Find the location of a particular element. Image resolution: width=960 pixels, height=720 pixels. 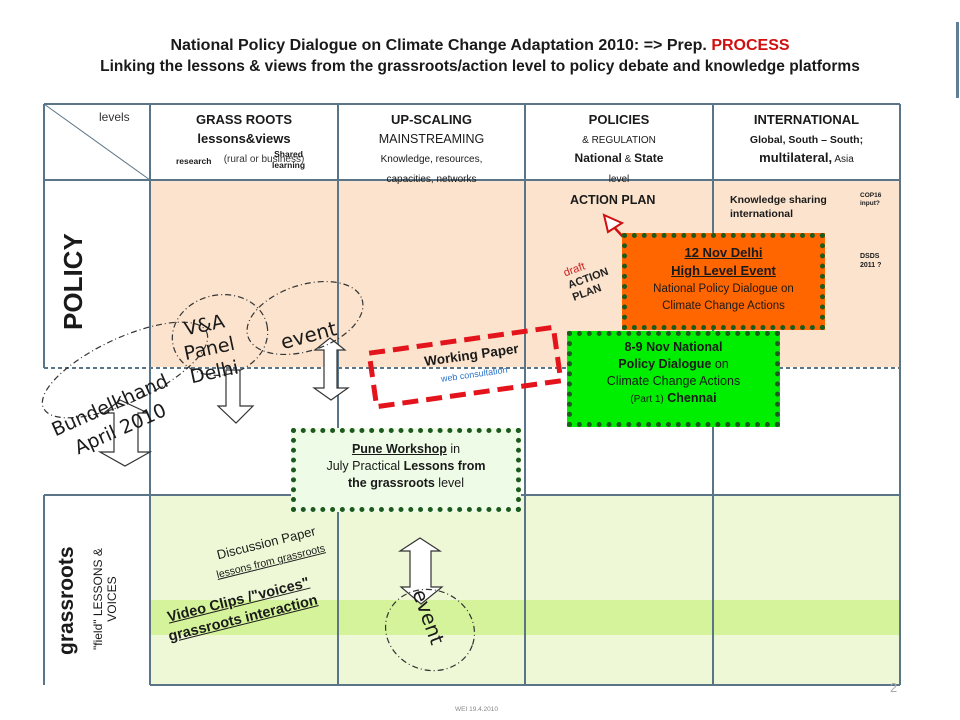

chennai-line1: 8-9 Nov National is located at coordinates (673, 347).